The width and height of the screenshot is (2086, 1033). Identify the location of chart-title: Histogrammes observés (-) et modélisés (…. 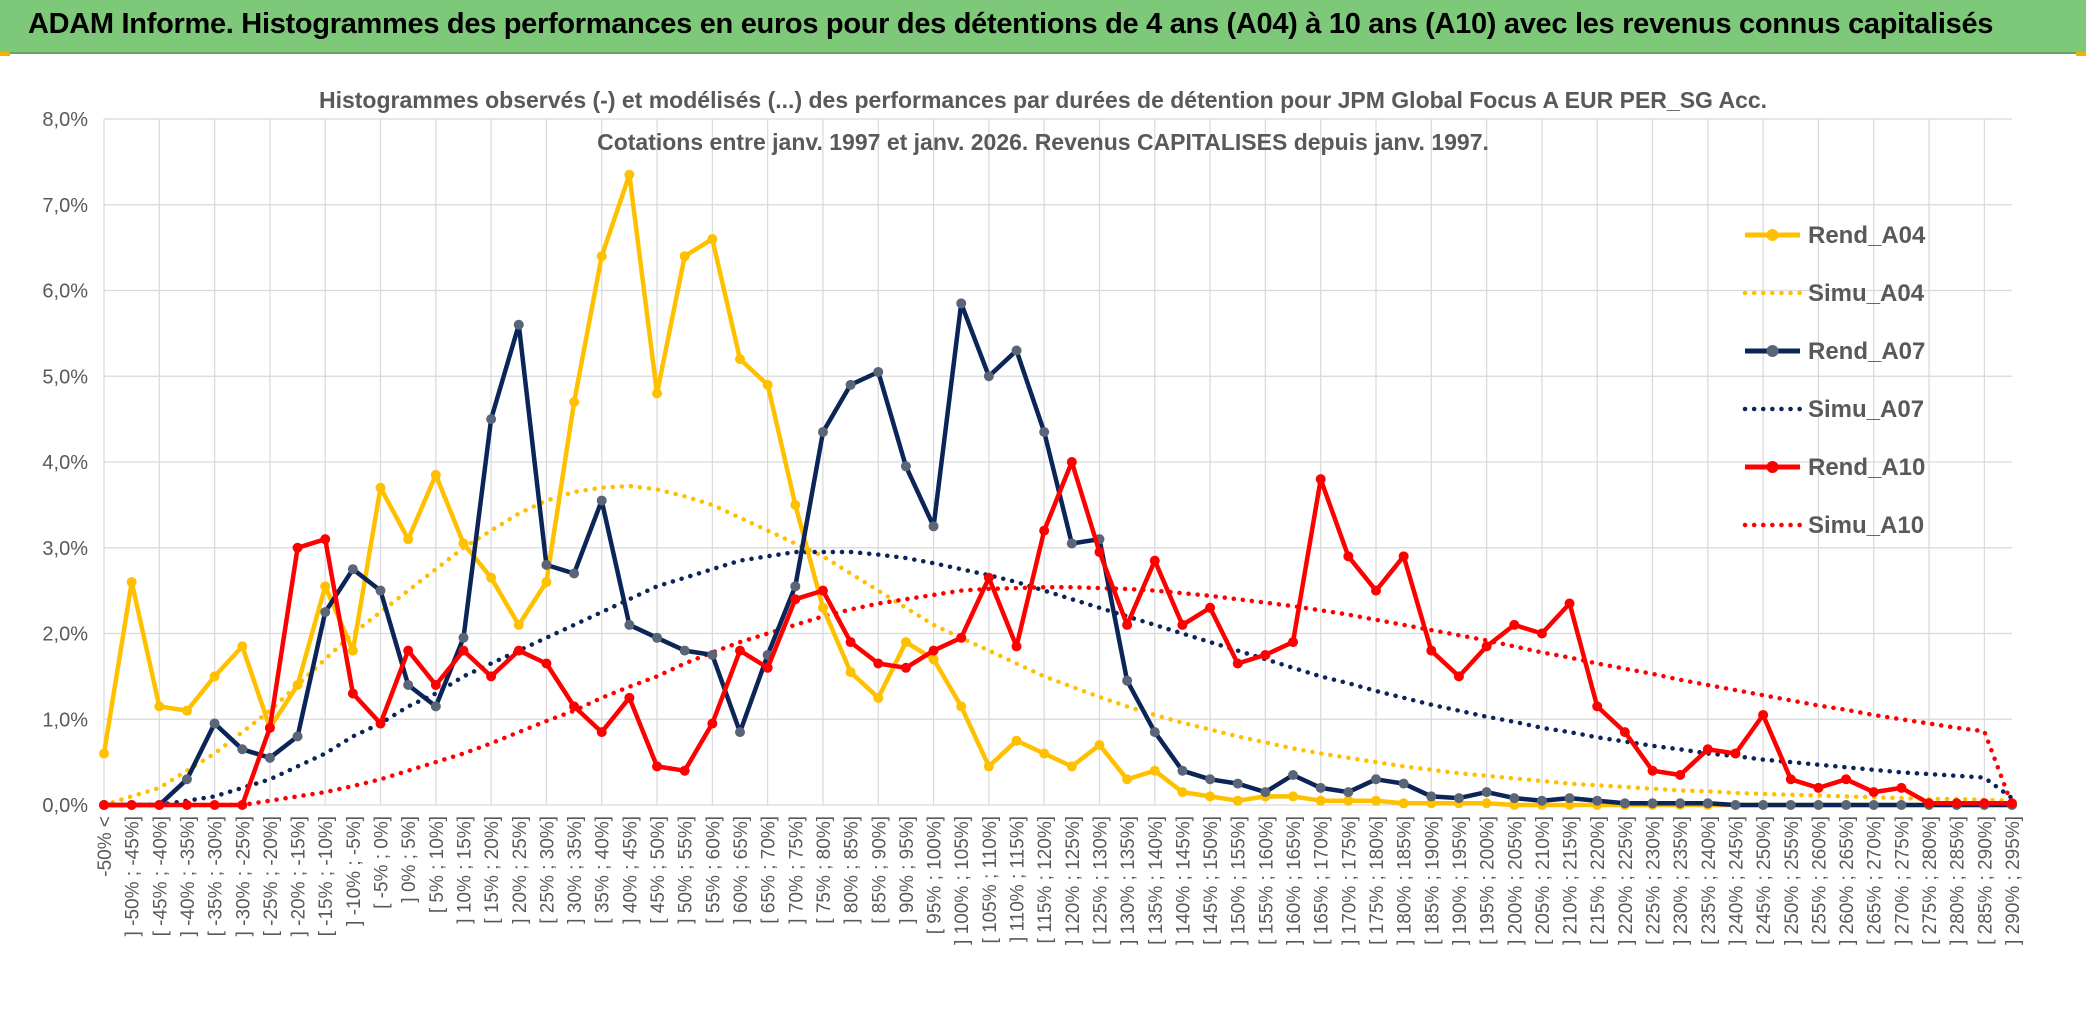
(1043, 100).